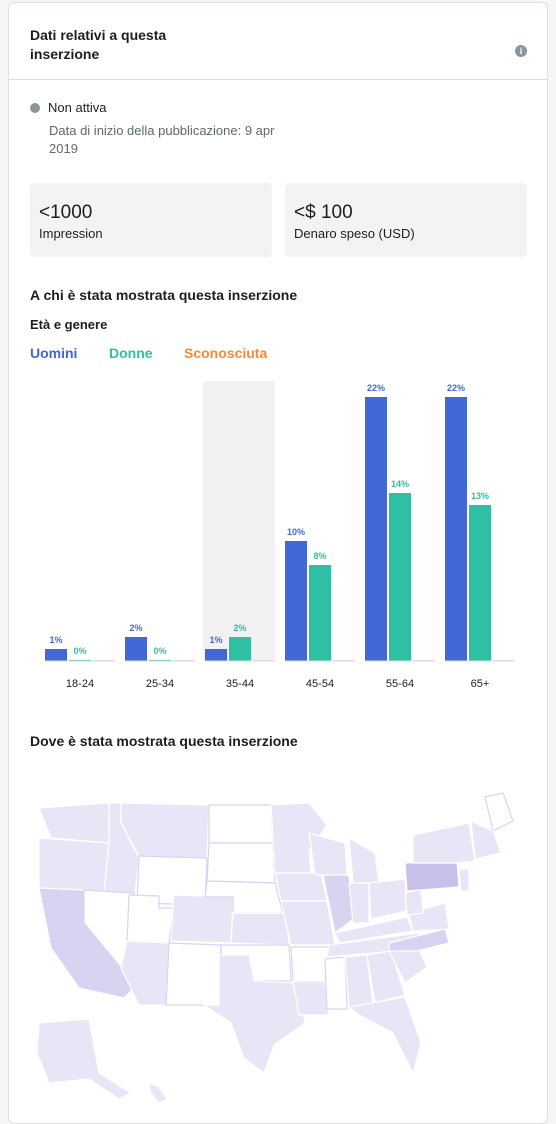 The width and height of the screenshot is (556, 1124). Describe the element at coordinates (359, 903) in the screenshot. I see `state-in` at that location.